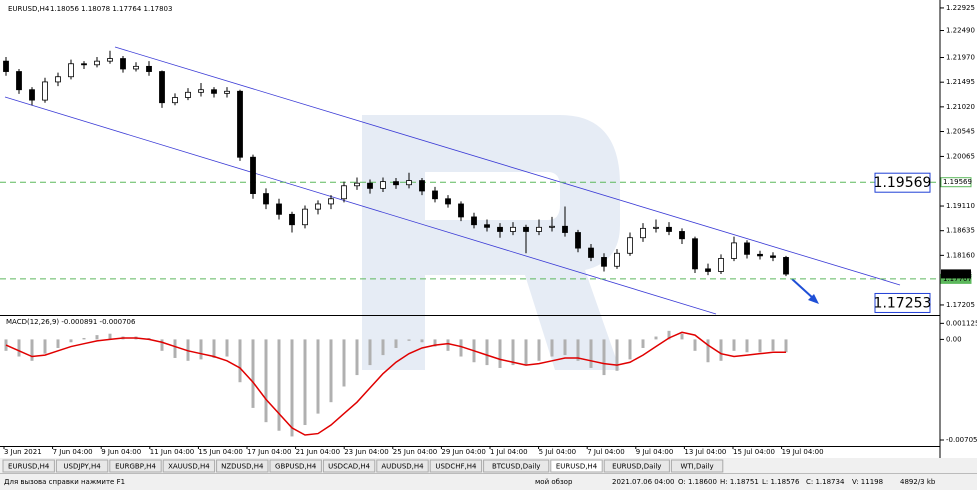 The width and height of the screenshot is (977, 490). Describe the element at coordinates (64, 482) in the screenshot. I see `status-item: Для вызова справки нажмите F1` at that location.